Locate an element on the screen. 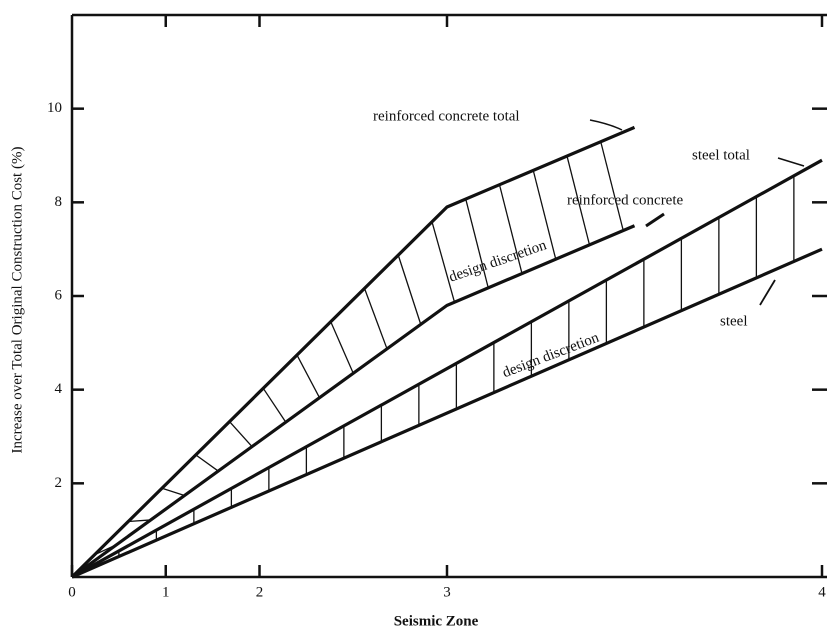  x-tick-label: 4 is located at coordinates (822, 592).